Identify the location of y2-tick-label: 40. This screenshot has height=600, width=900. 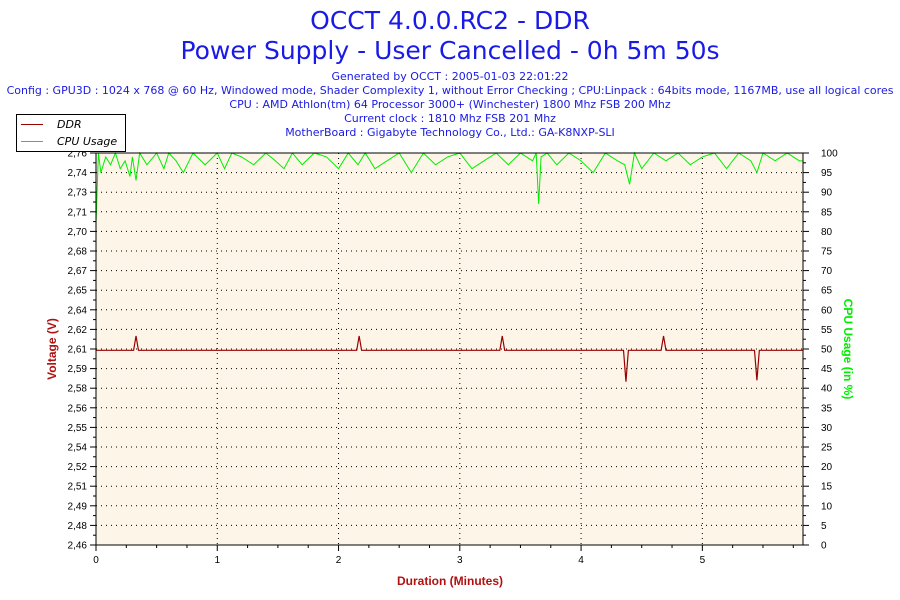
(827, 389).